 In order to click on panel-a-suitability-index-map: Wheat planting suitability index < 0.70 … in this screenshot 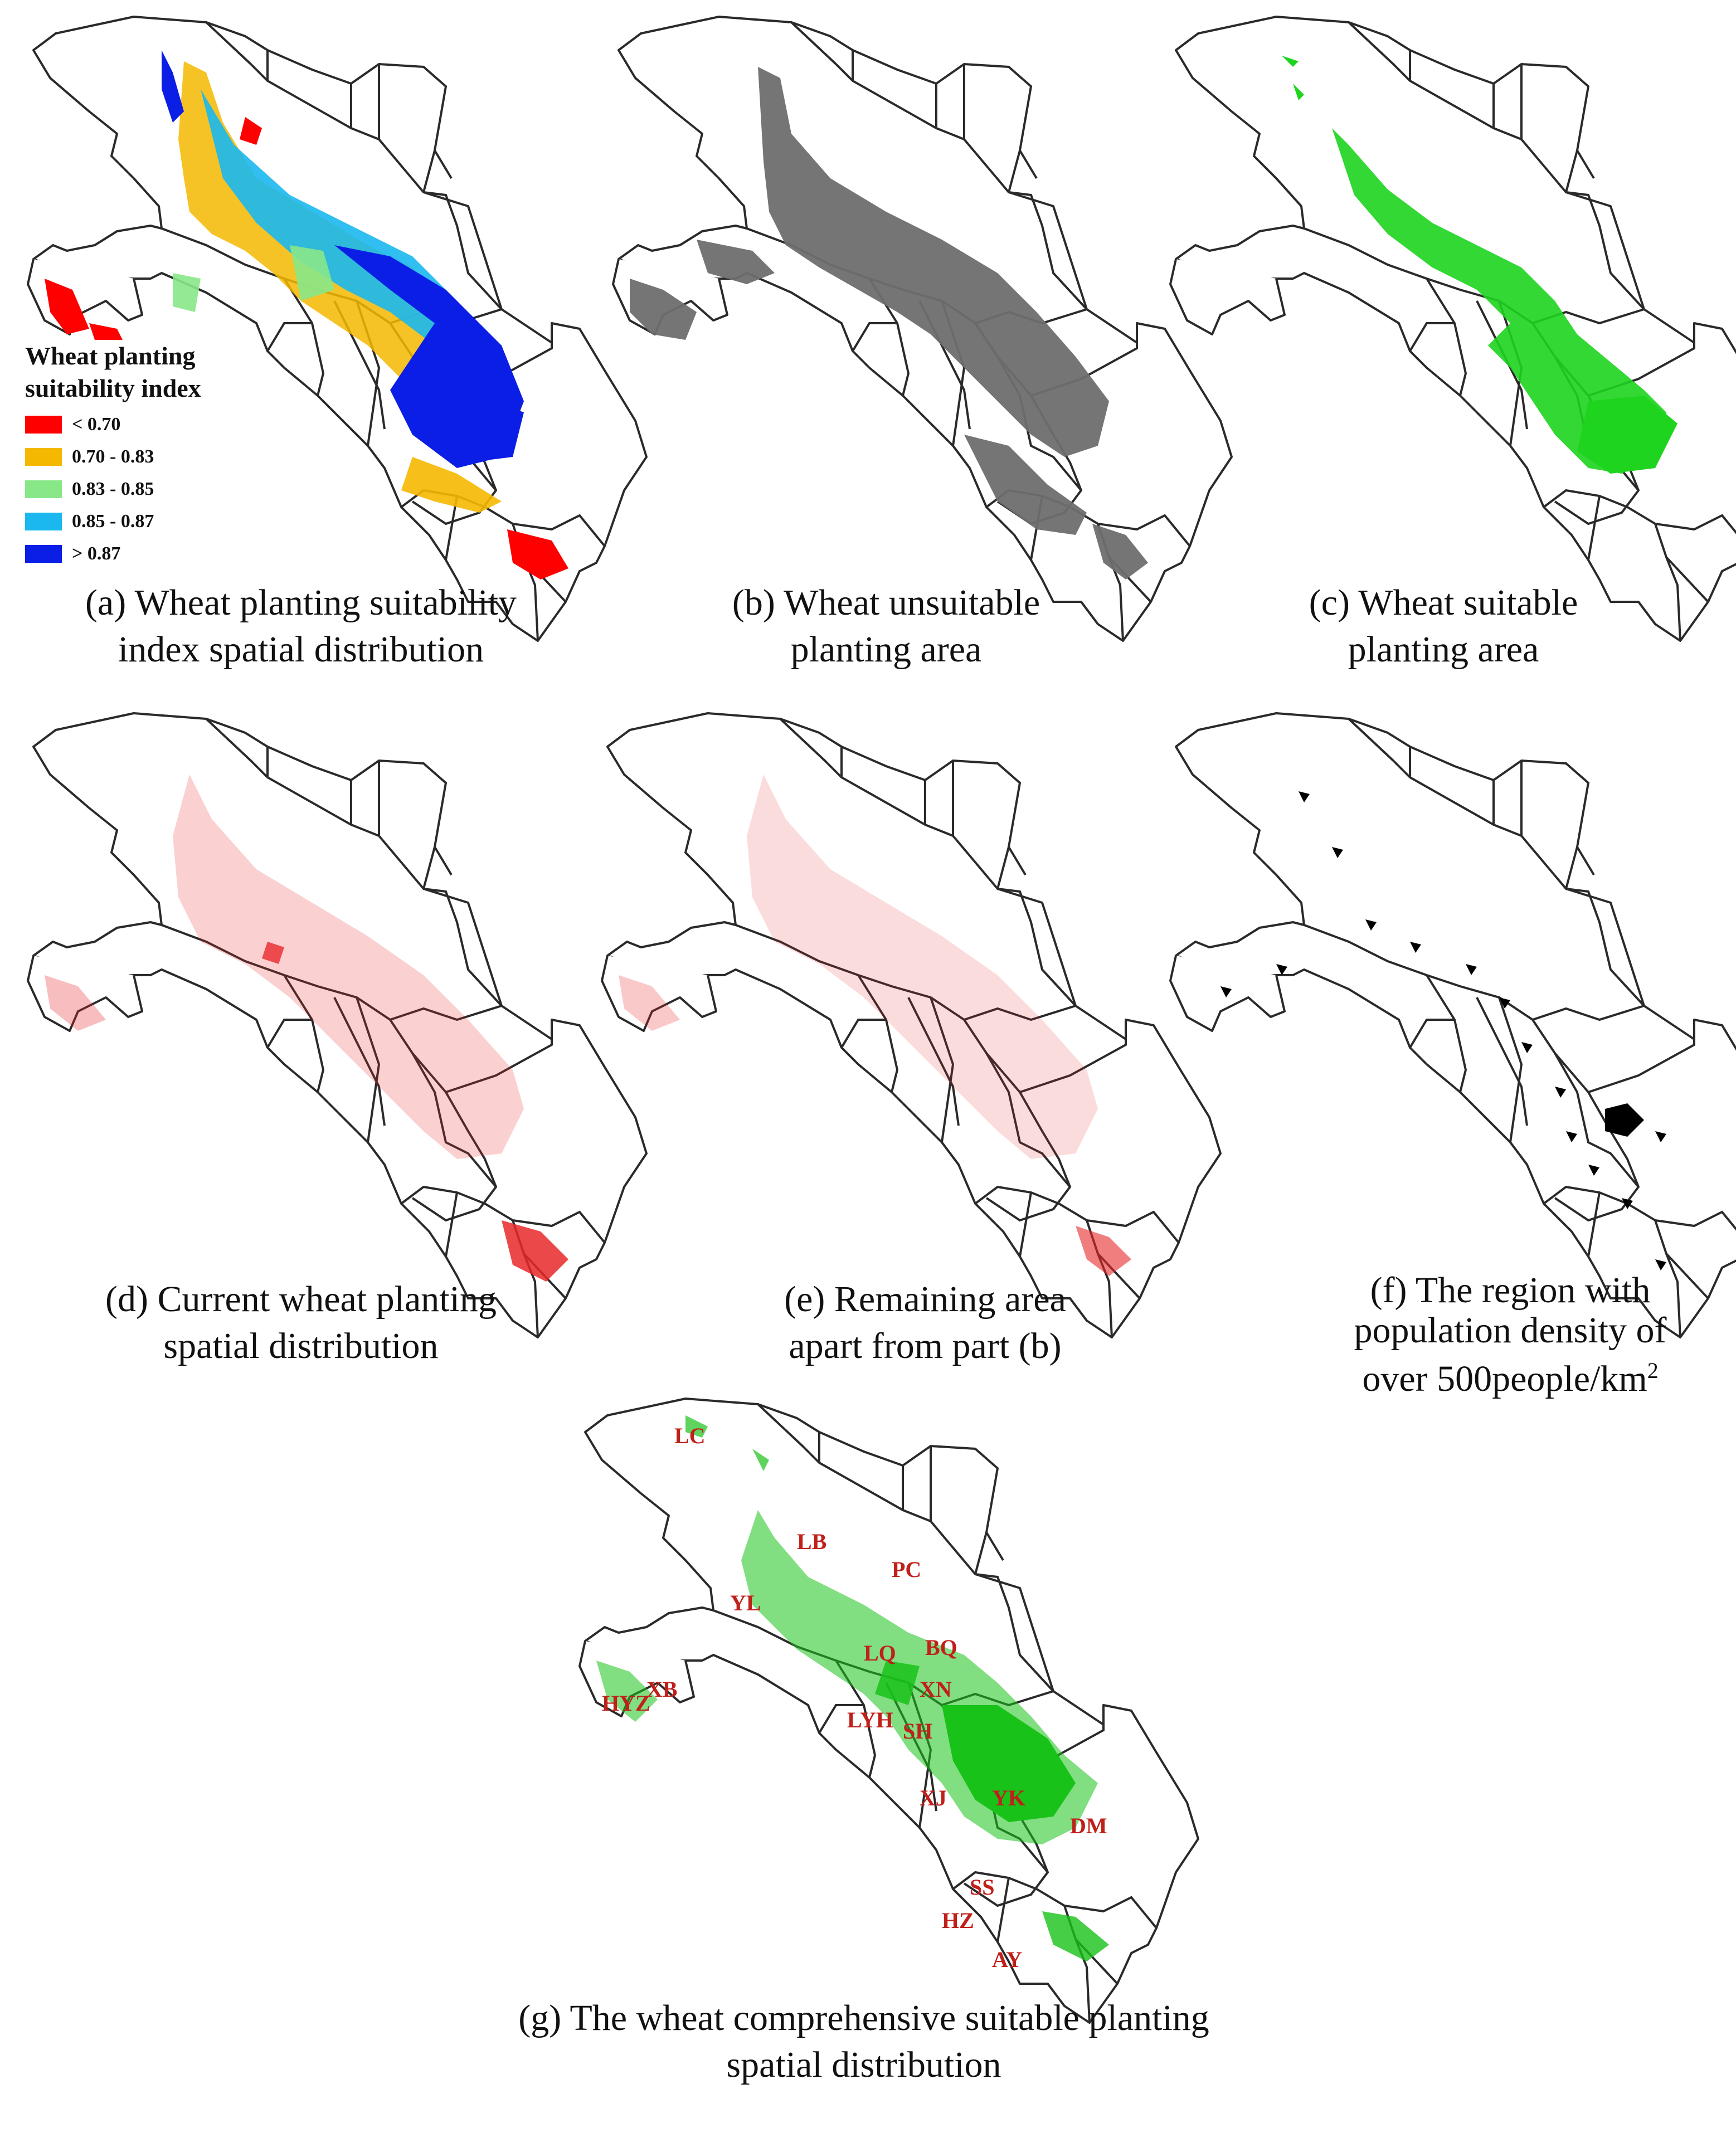, I will do `click(335, 326)`.